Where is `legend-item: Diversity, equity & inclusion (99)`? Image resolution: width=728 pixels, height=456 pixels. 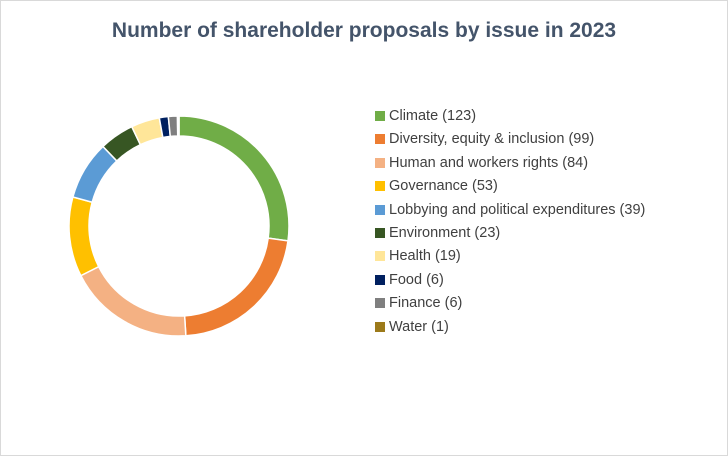 legend-item: Diversity, equity & inclusion (99) is located at coordinates (510, 139).